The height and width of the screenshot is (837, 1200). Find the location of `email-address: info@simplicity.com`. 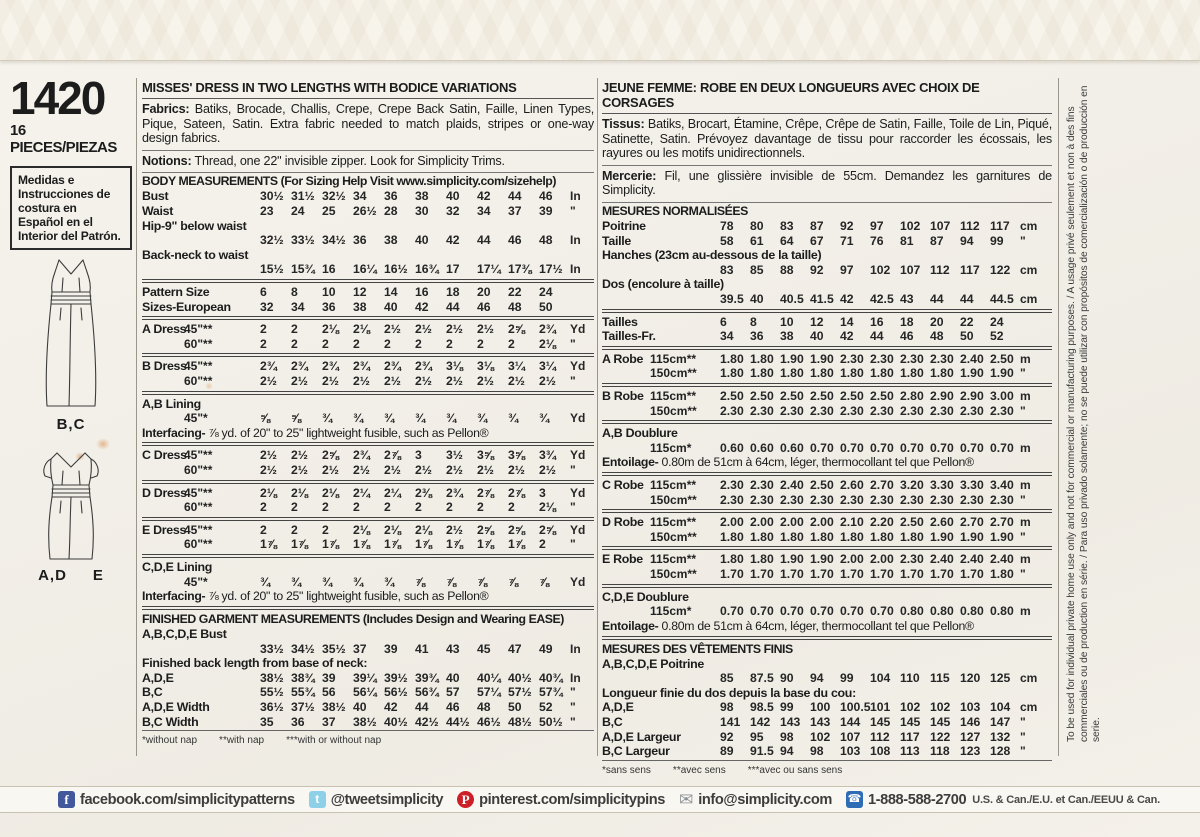

email-address: info@simplicity.com is located at coordinates (765, 799).